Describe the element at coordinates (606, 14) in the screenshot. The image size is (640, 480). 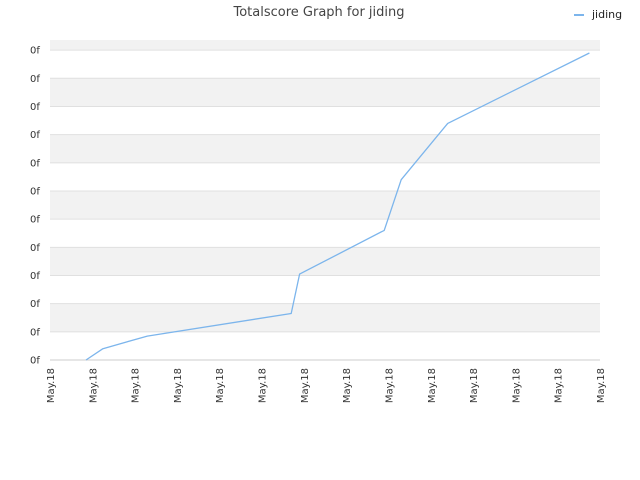
I see `legend-label: jiding` at that location.